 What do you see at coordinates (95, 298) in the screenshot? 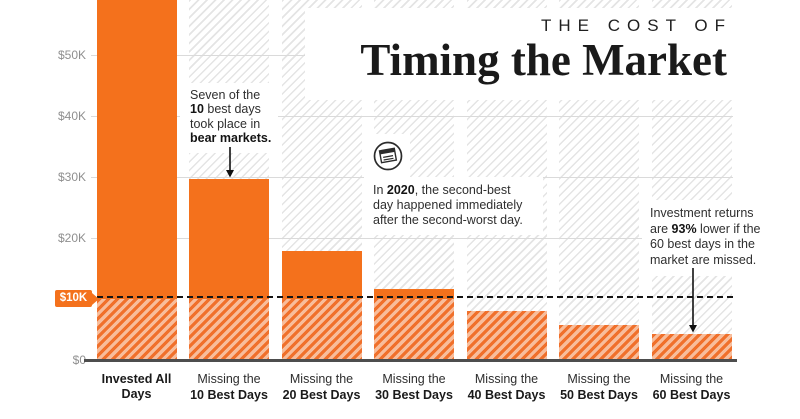
I see `badge-pointer-tip` at bounding box center [95, 298].